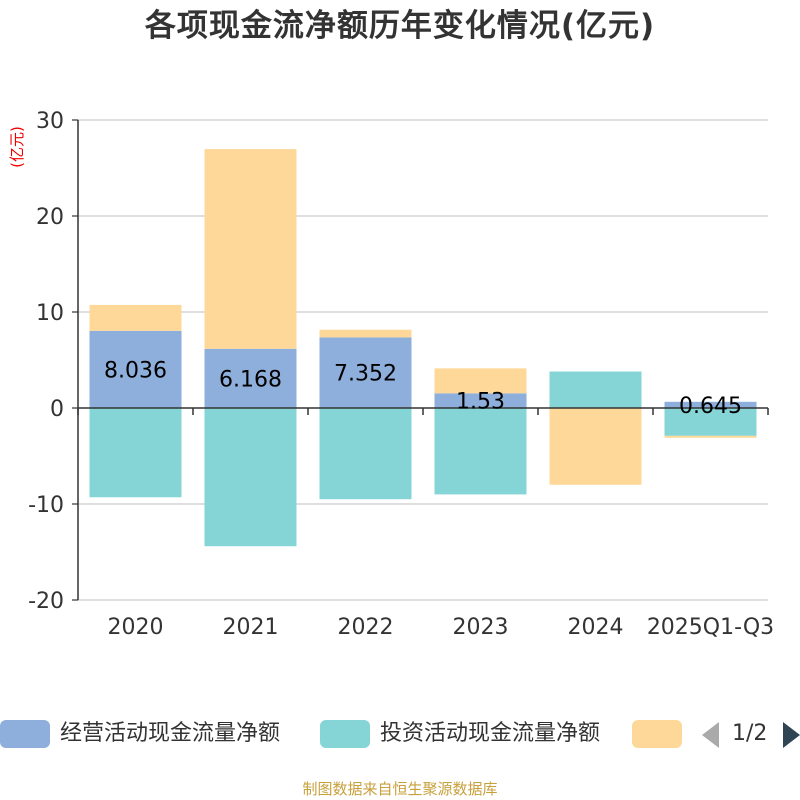 This screenshot has height=800, width=800. What do you see at coordinates (490, 733) in the screenshot?
I see `legend-label-investing: 投资活动现金流量净额` at bounding box center [490, 733].